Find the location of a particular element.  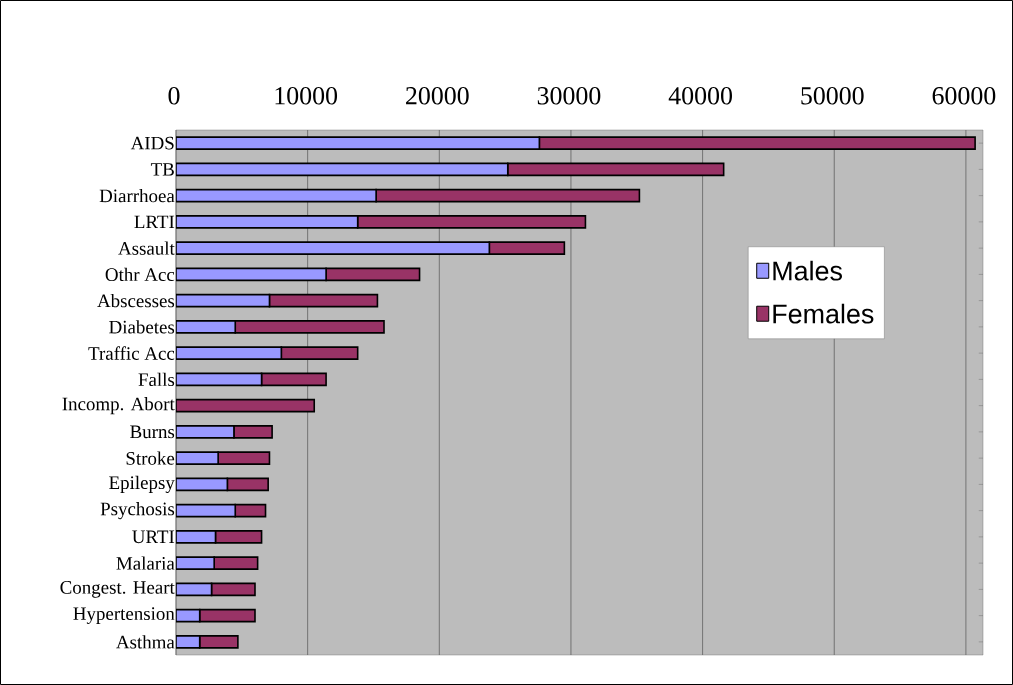

y-tick-label: Abscesses is located at coordinates (136, 300).